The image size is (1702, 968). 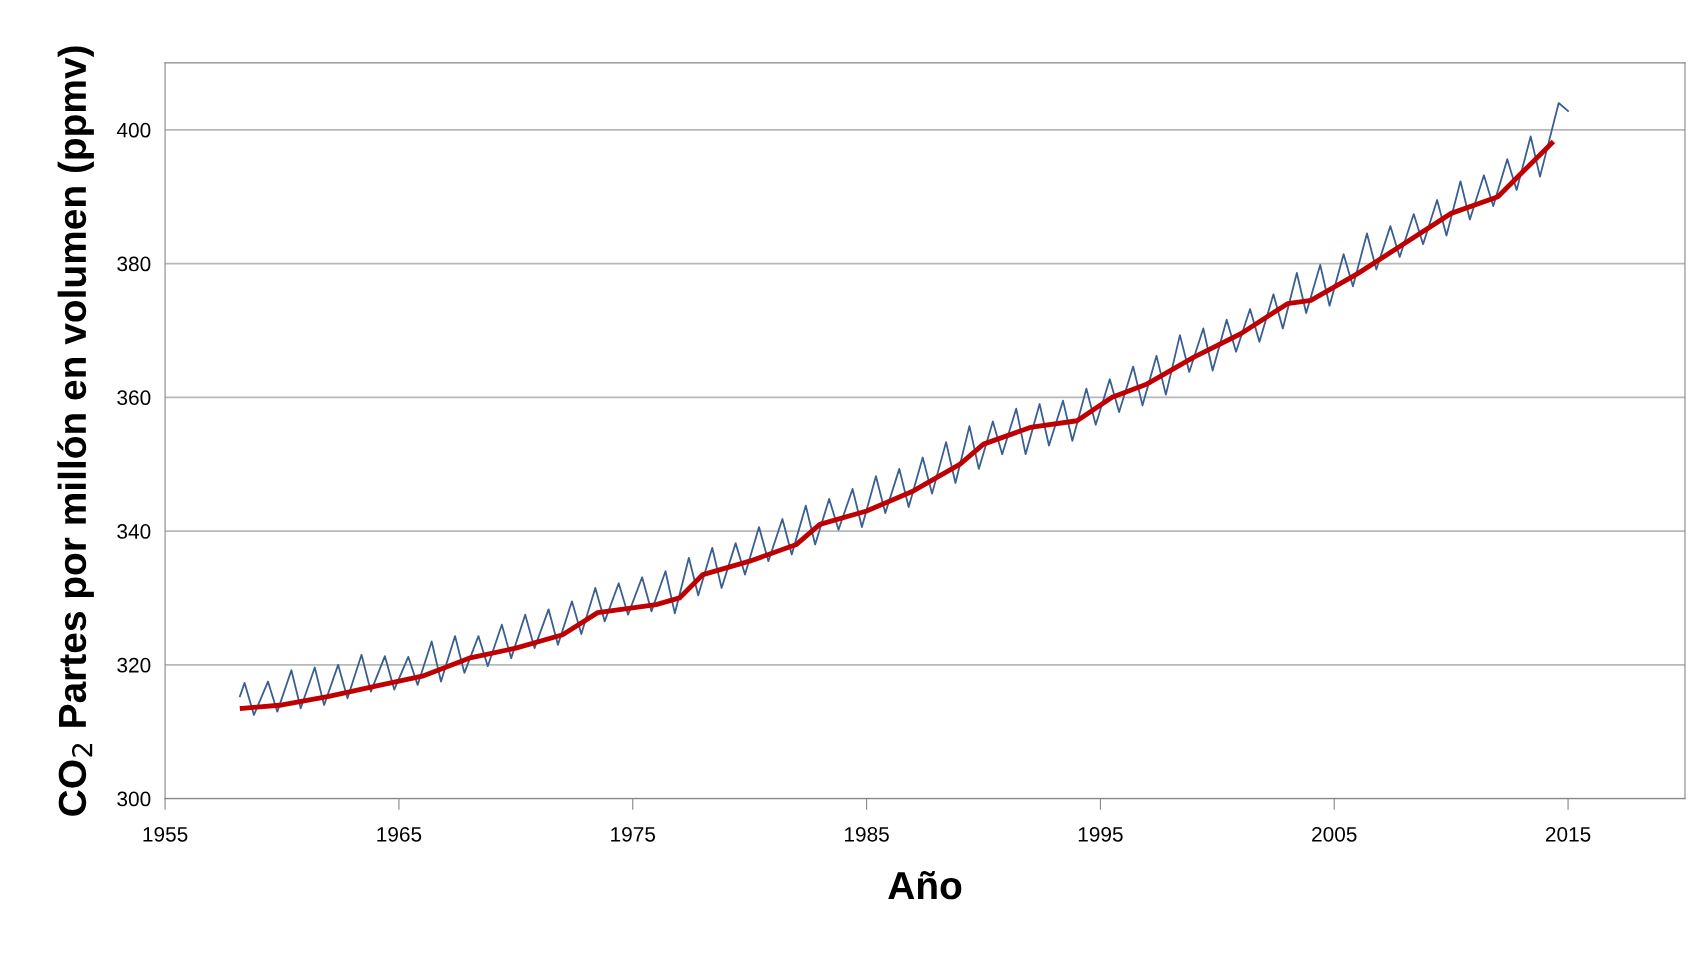 What do you see at coordinates (75, 431) in the screenshot?
I see `y-axis-title: CO$_{2}$ Partes por millón en volumen (ppmv)` at bounding box center [75, 431].